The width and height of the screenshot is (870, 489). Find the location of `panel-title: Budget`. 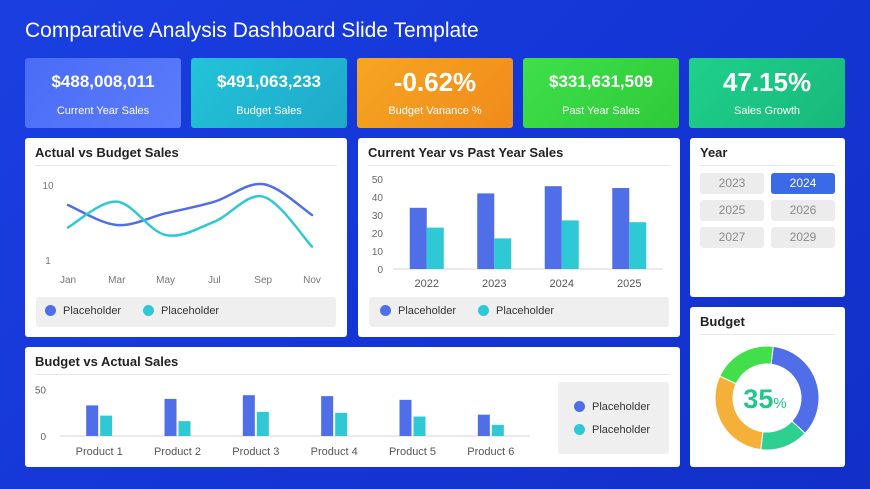

panel-title: Budget is located at coordinates (722, 321).